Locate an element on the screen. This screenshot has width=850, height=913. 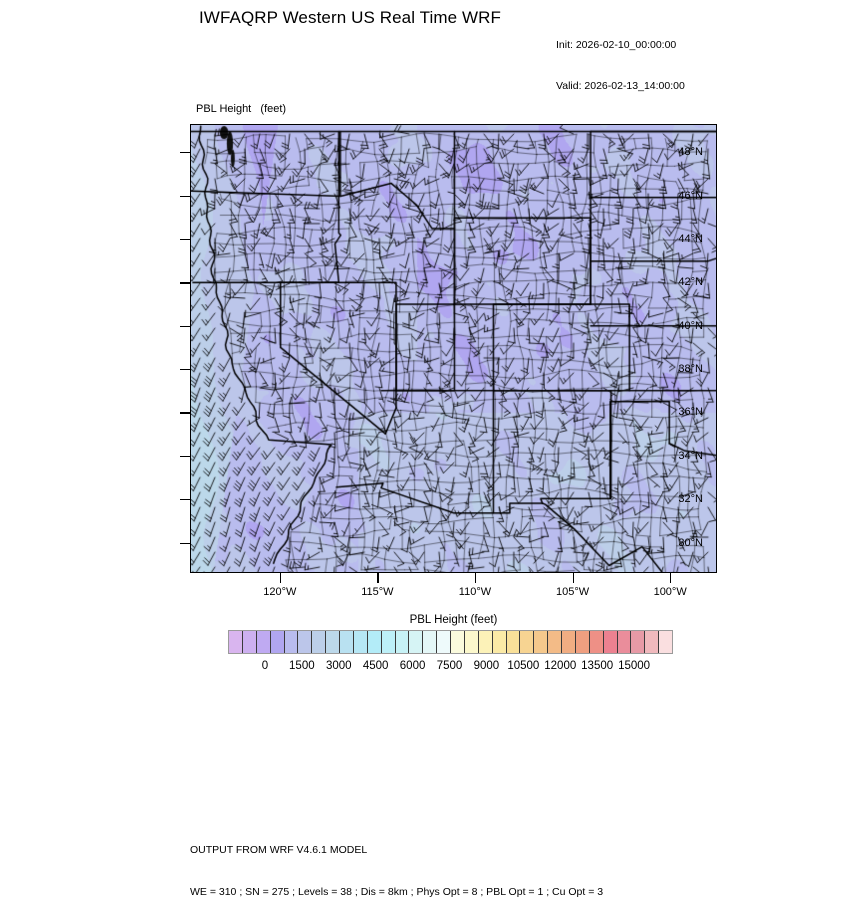
colorbar-tick-label: 1500 is located at coordinates (302, 666).